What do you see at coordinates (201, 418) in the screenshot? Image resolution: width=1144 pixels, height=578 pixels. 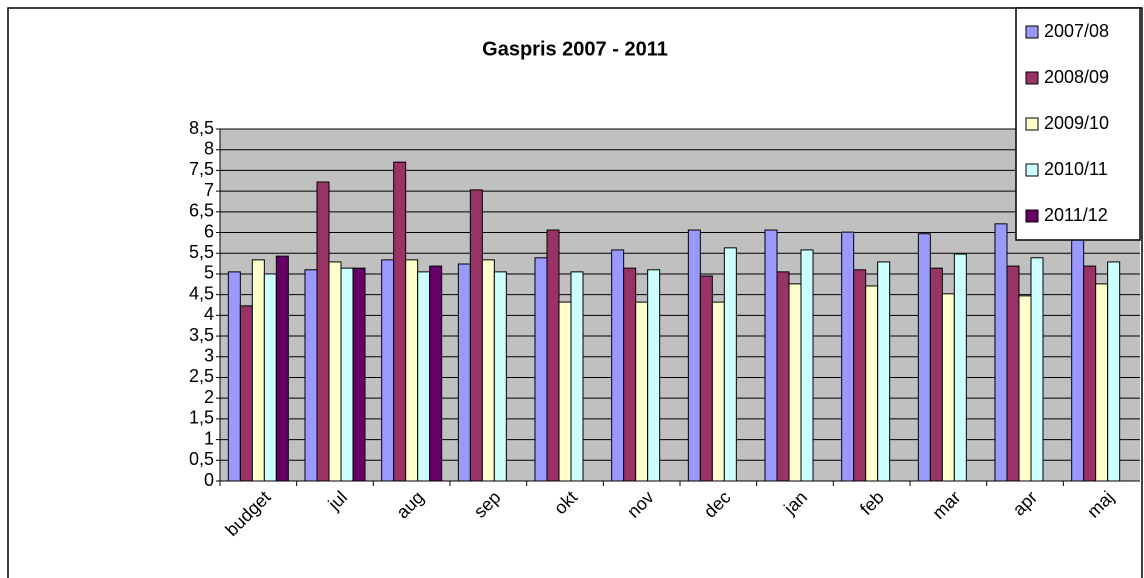 I see `y-tick-label: 1,5` at bounding box center [201, 418].